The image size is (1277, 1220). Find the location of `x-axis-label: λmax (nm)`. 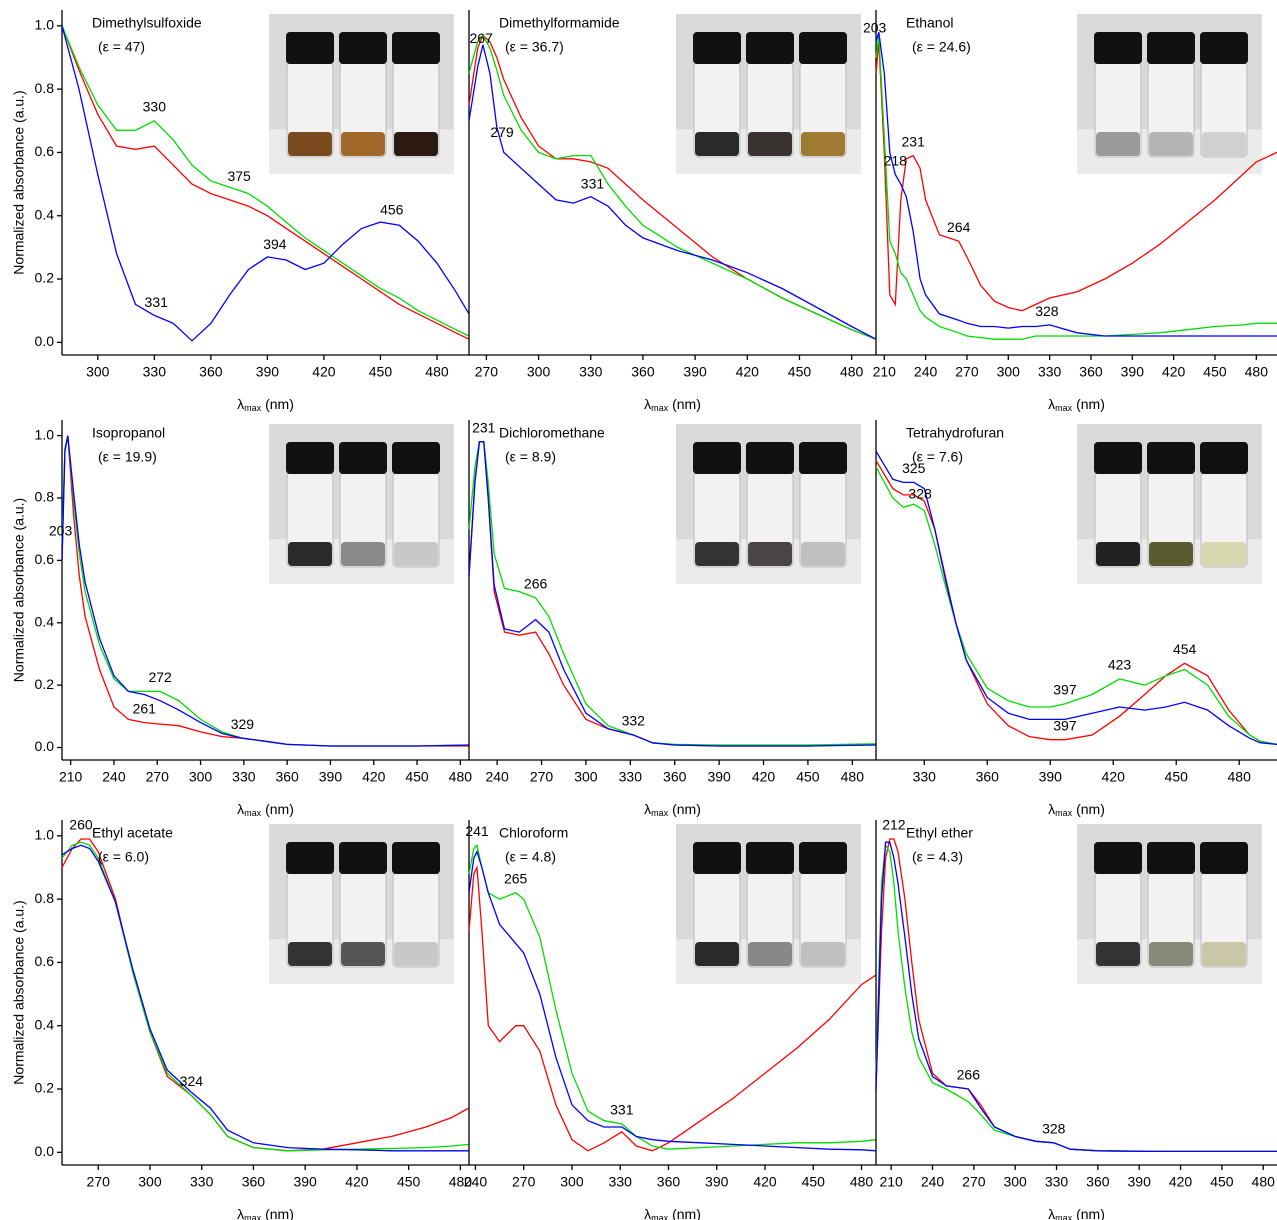

x-axis-label: λmax (nm) is located at coordinates (265, 810).